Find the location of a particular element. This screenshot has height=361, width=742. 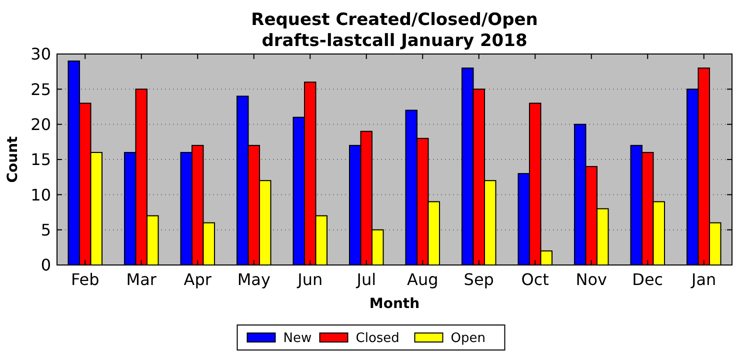

x-tick-label: Aug is located at coordinates (422, 279).